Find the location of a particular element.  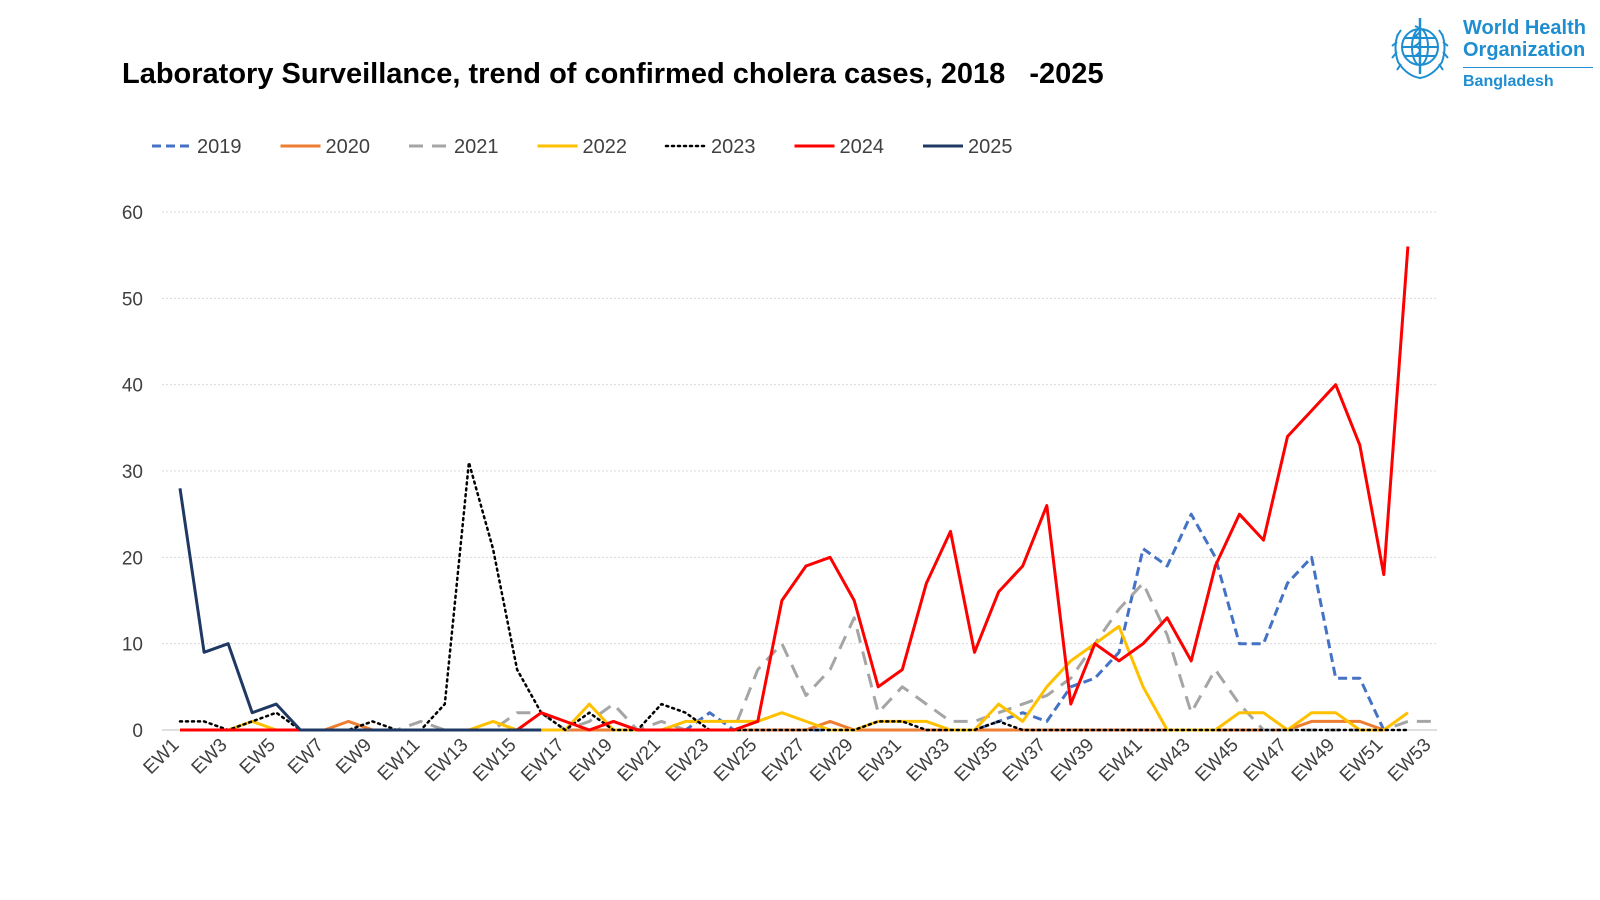

x-tick-label: EW15 is located at coordinates (494, 760).